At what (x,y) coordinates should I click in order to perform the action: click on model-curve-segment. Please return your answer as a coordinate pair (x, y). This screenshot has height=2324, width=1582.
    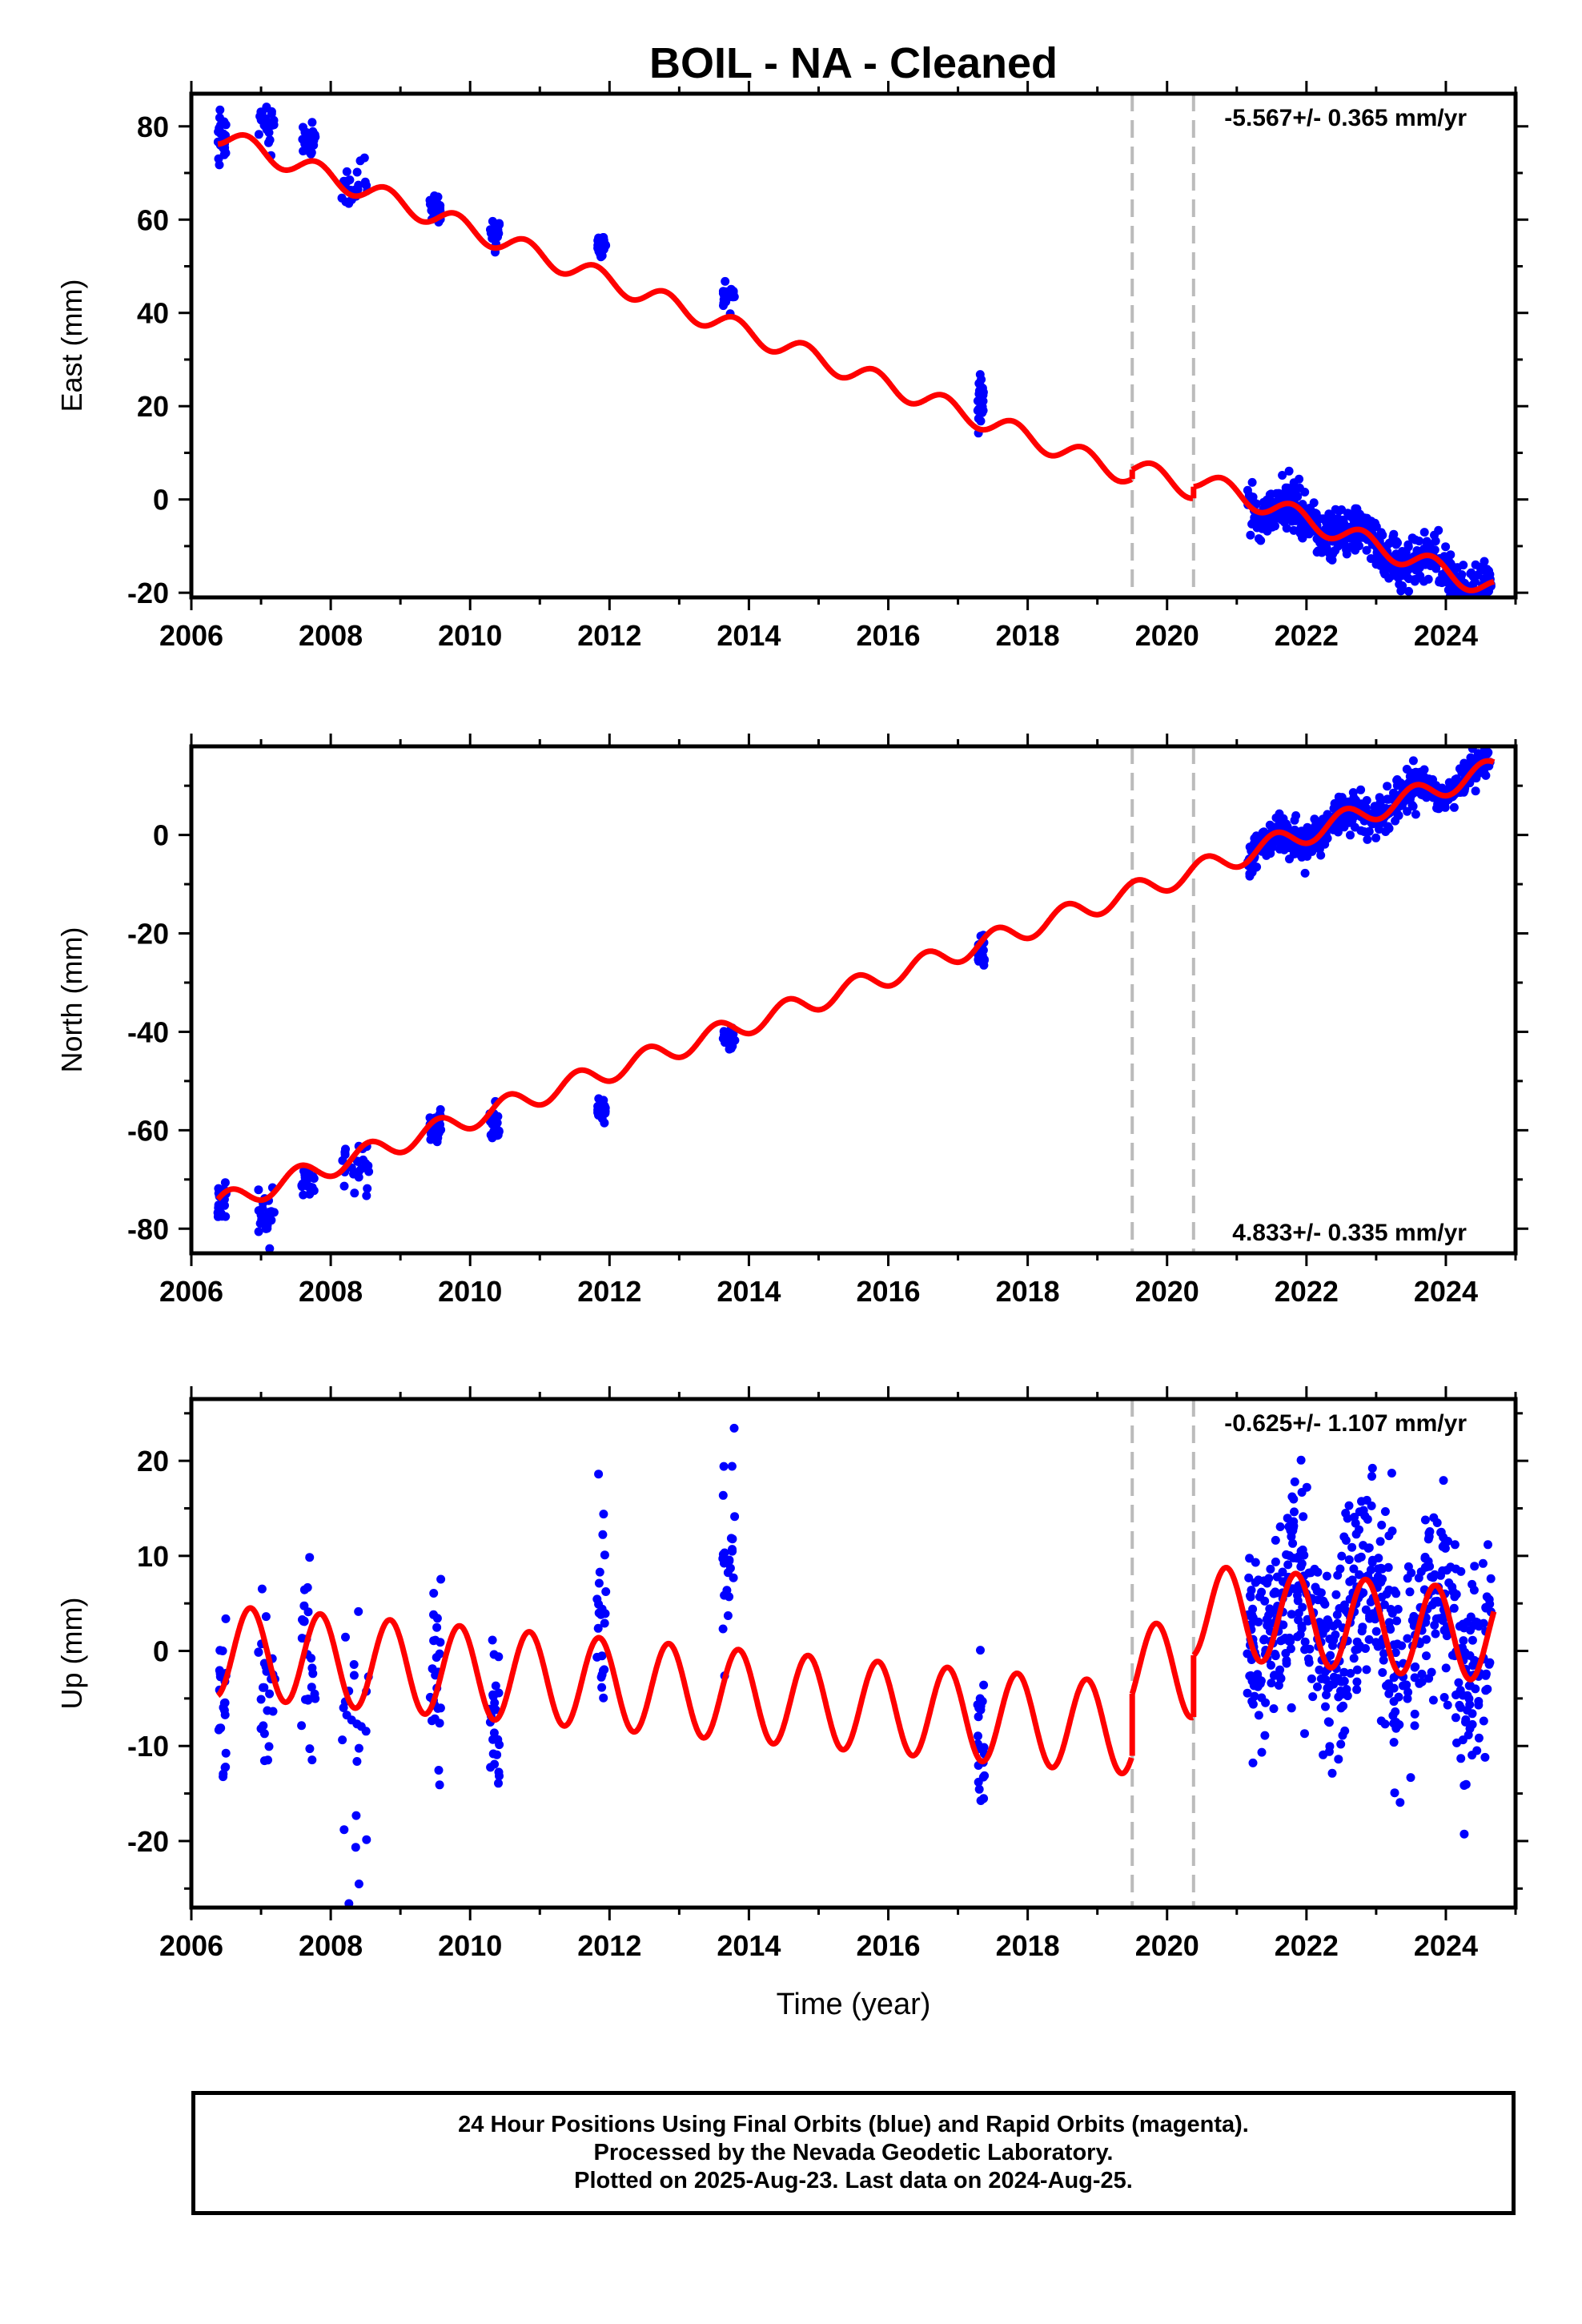
    Looking at the image, I should click on (1344, 1624).